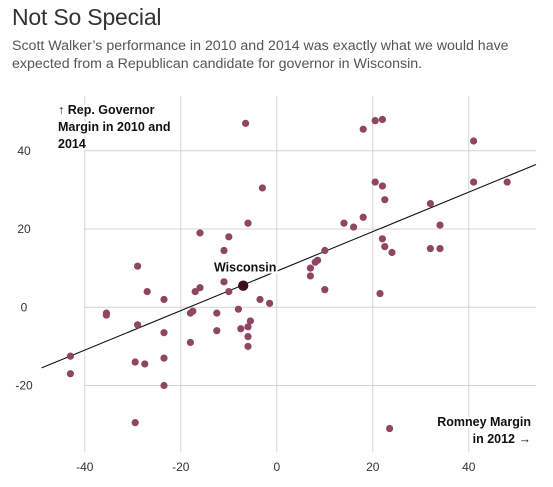  Describe the element at coordinates (72, 144) in the screenshot. I see `y-axis-title-line: 2014` at that location.